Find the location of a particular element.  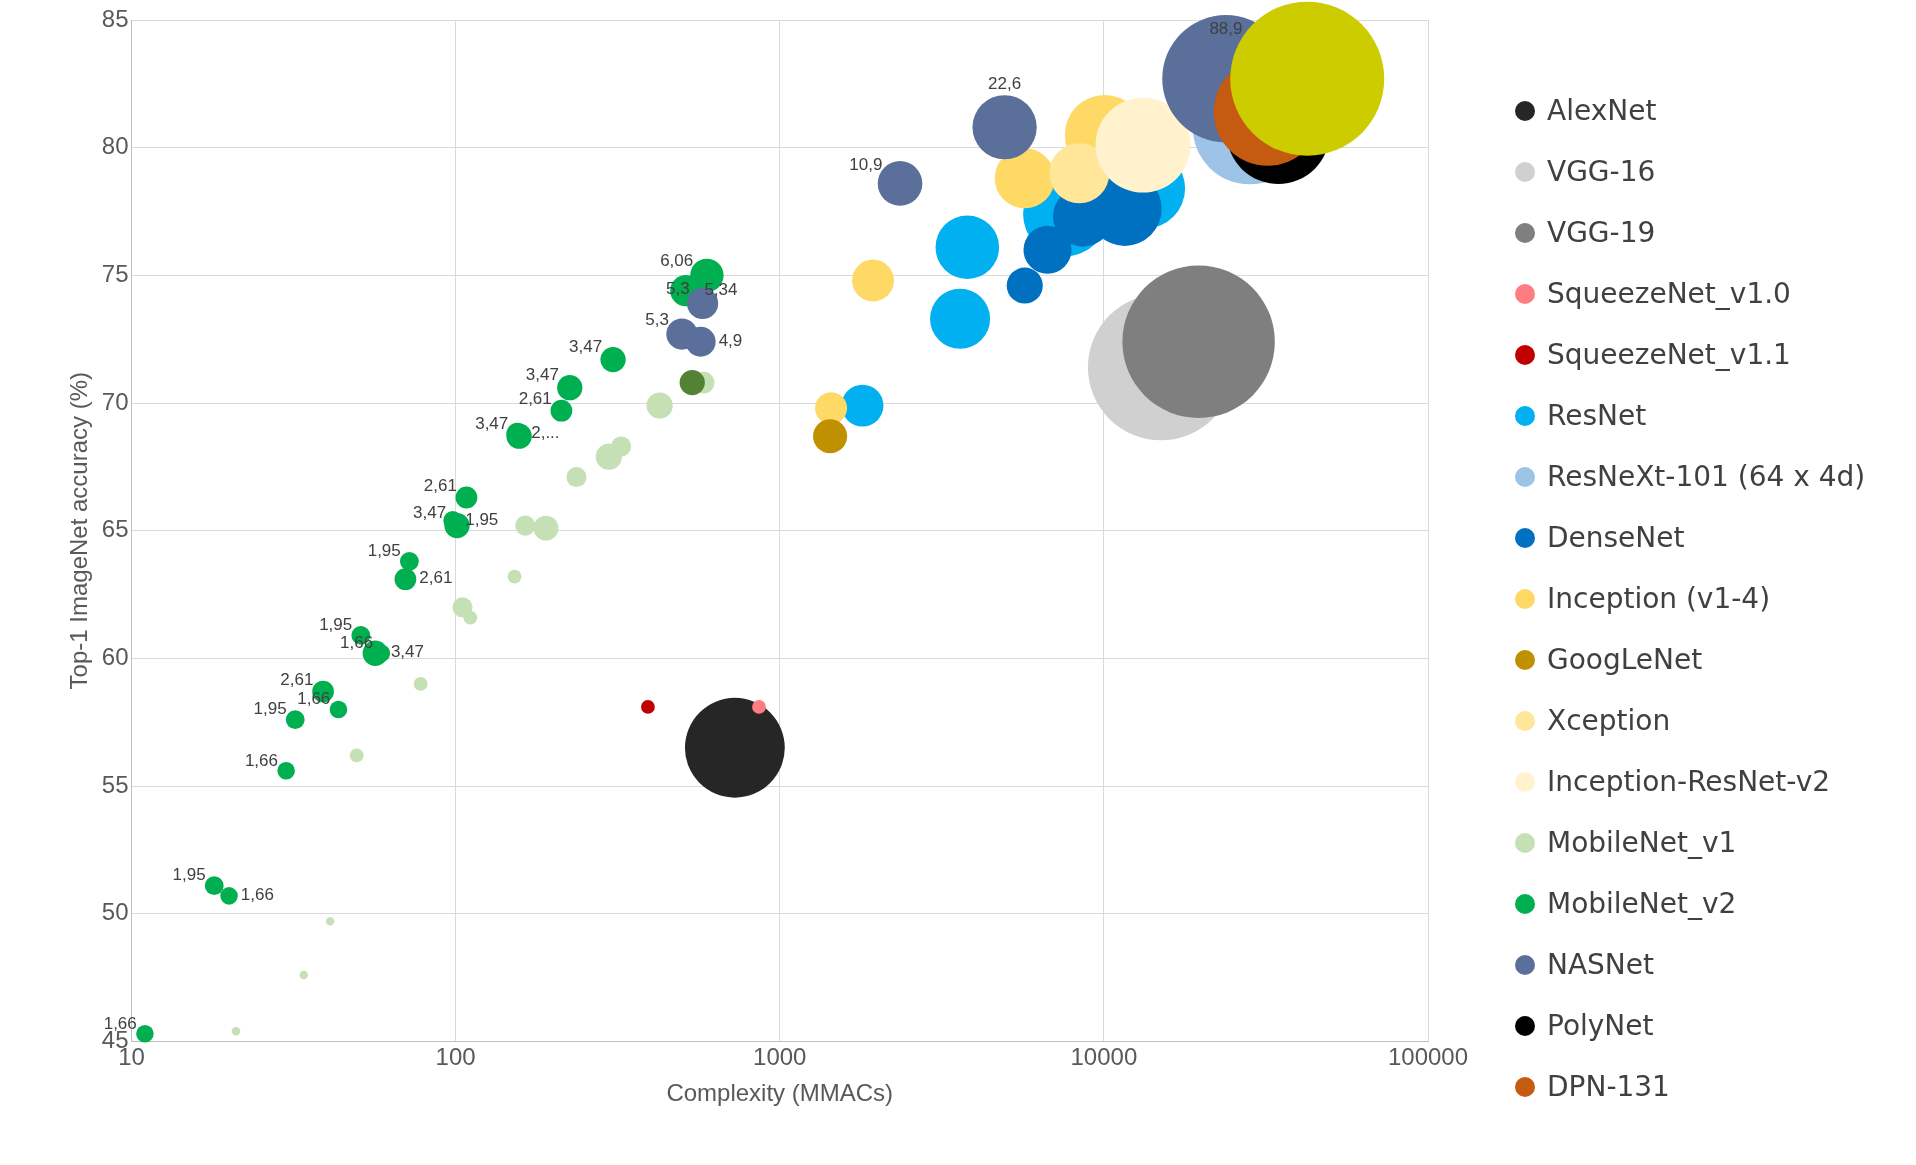

legend-label: MobileNet_v1 is located at coordinates (1642, 842).